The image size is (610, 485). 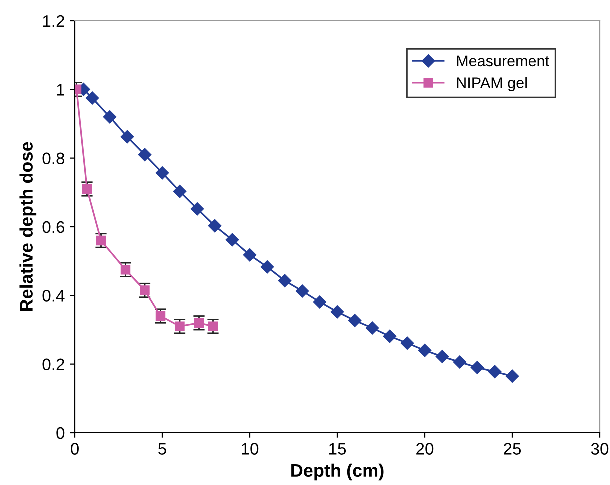 I want to click on x-tick-label: 20, so click(x=425, y=449).